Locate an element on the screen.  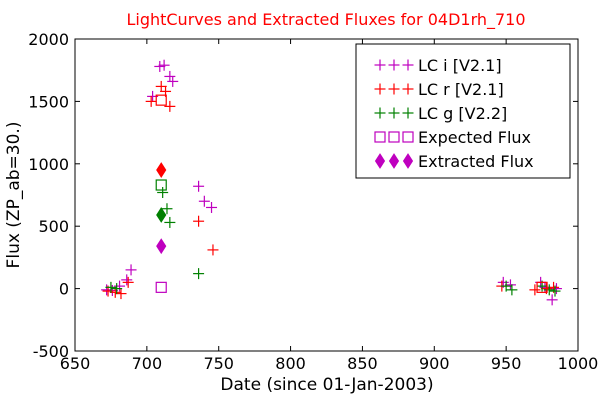
legend-label: LC i [V2.1] is located at coordinates (460, 65).